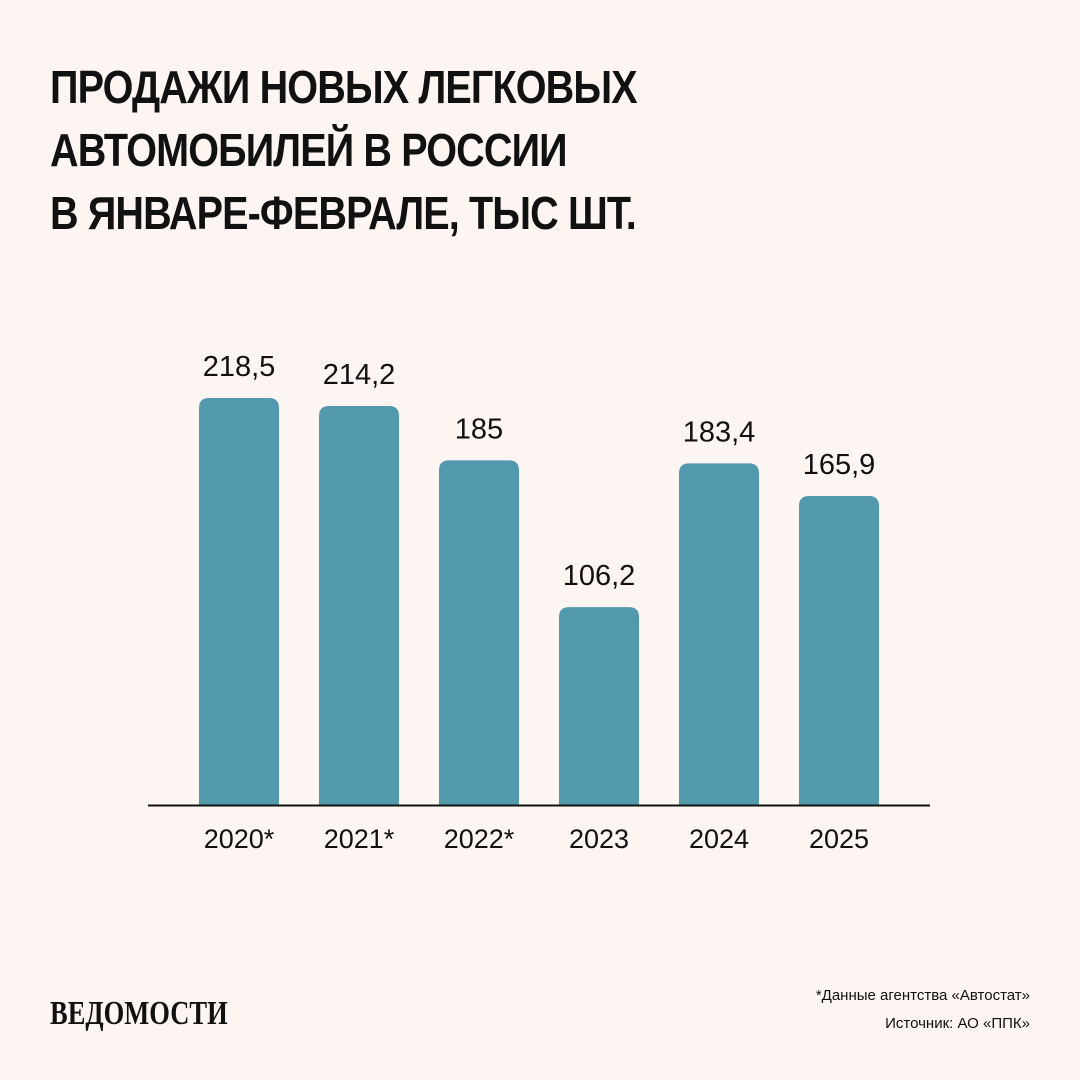  I want to click on title-line-3: В ЯНВАРЕ-ФЕВРАЛЕ, ТЫС ШТ., so click(343, 213).